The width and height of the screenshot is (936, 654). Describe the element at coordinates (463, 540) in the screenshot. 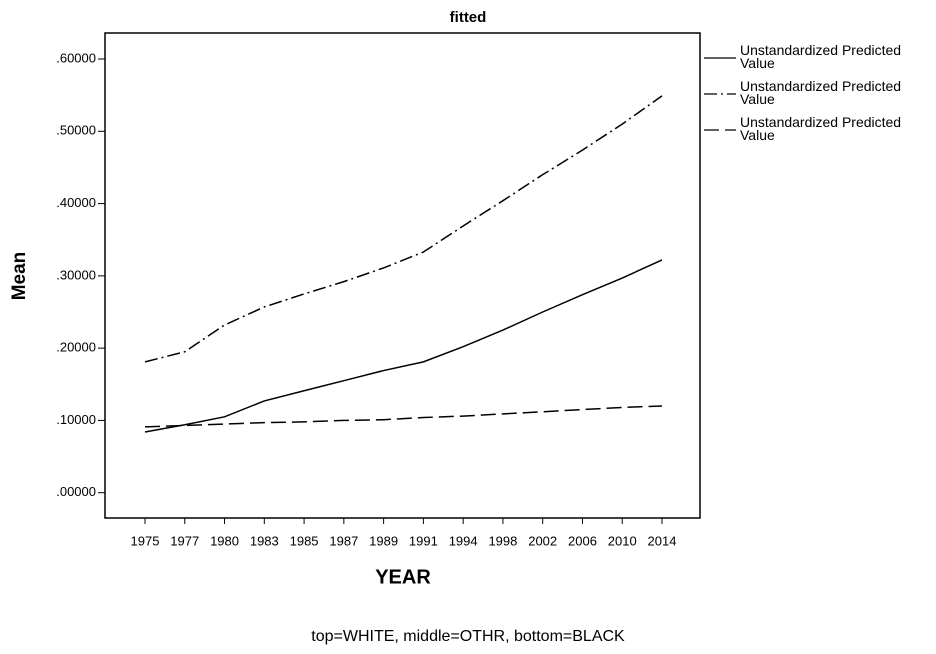

I see `x-tick-label: 1994` at that location.